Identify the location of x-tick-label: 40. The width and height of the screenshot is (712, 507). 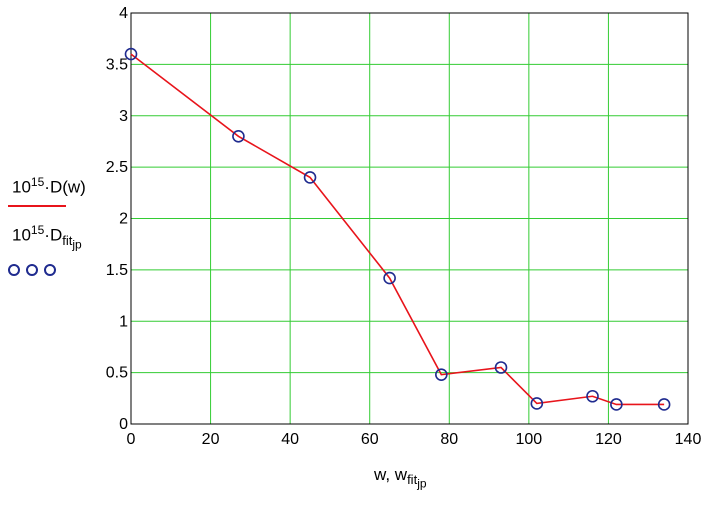
(290, 439).